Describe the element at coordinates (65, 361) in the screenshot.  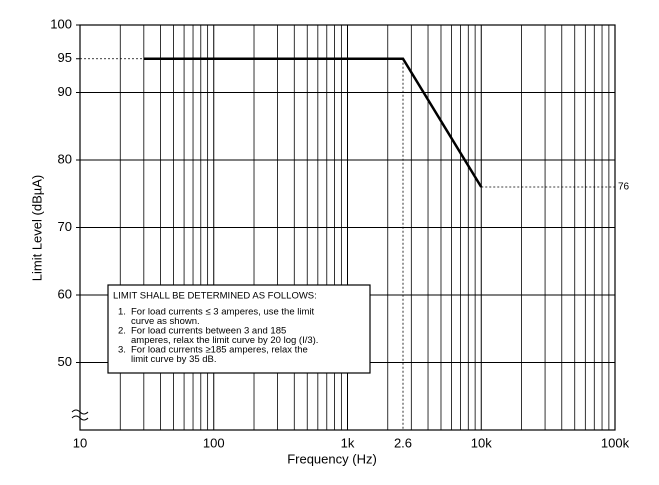
I see `y-tick-label: 50` at that location.